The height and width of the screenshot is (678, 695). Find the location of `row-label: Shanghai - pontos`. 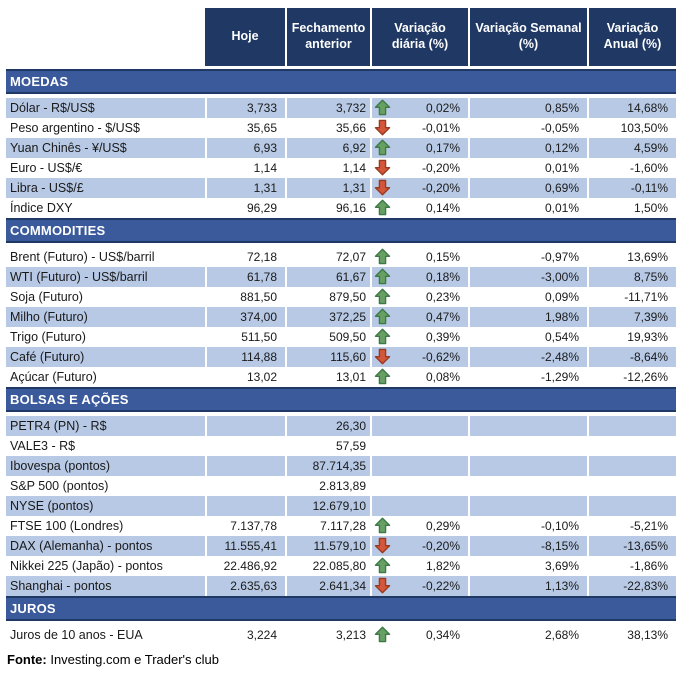

row-label: Shanghai - pontos is located at coordinates (105, 586).